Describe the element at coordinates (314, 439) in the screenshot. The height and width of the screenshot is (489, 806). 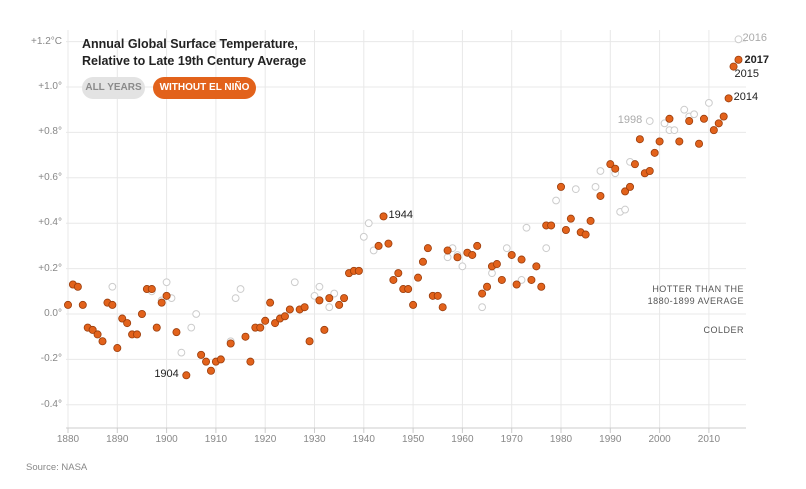
I see `x-tick-label: 1930` at that location.